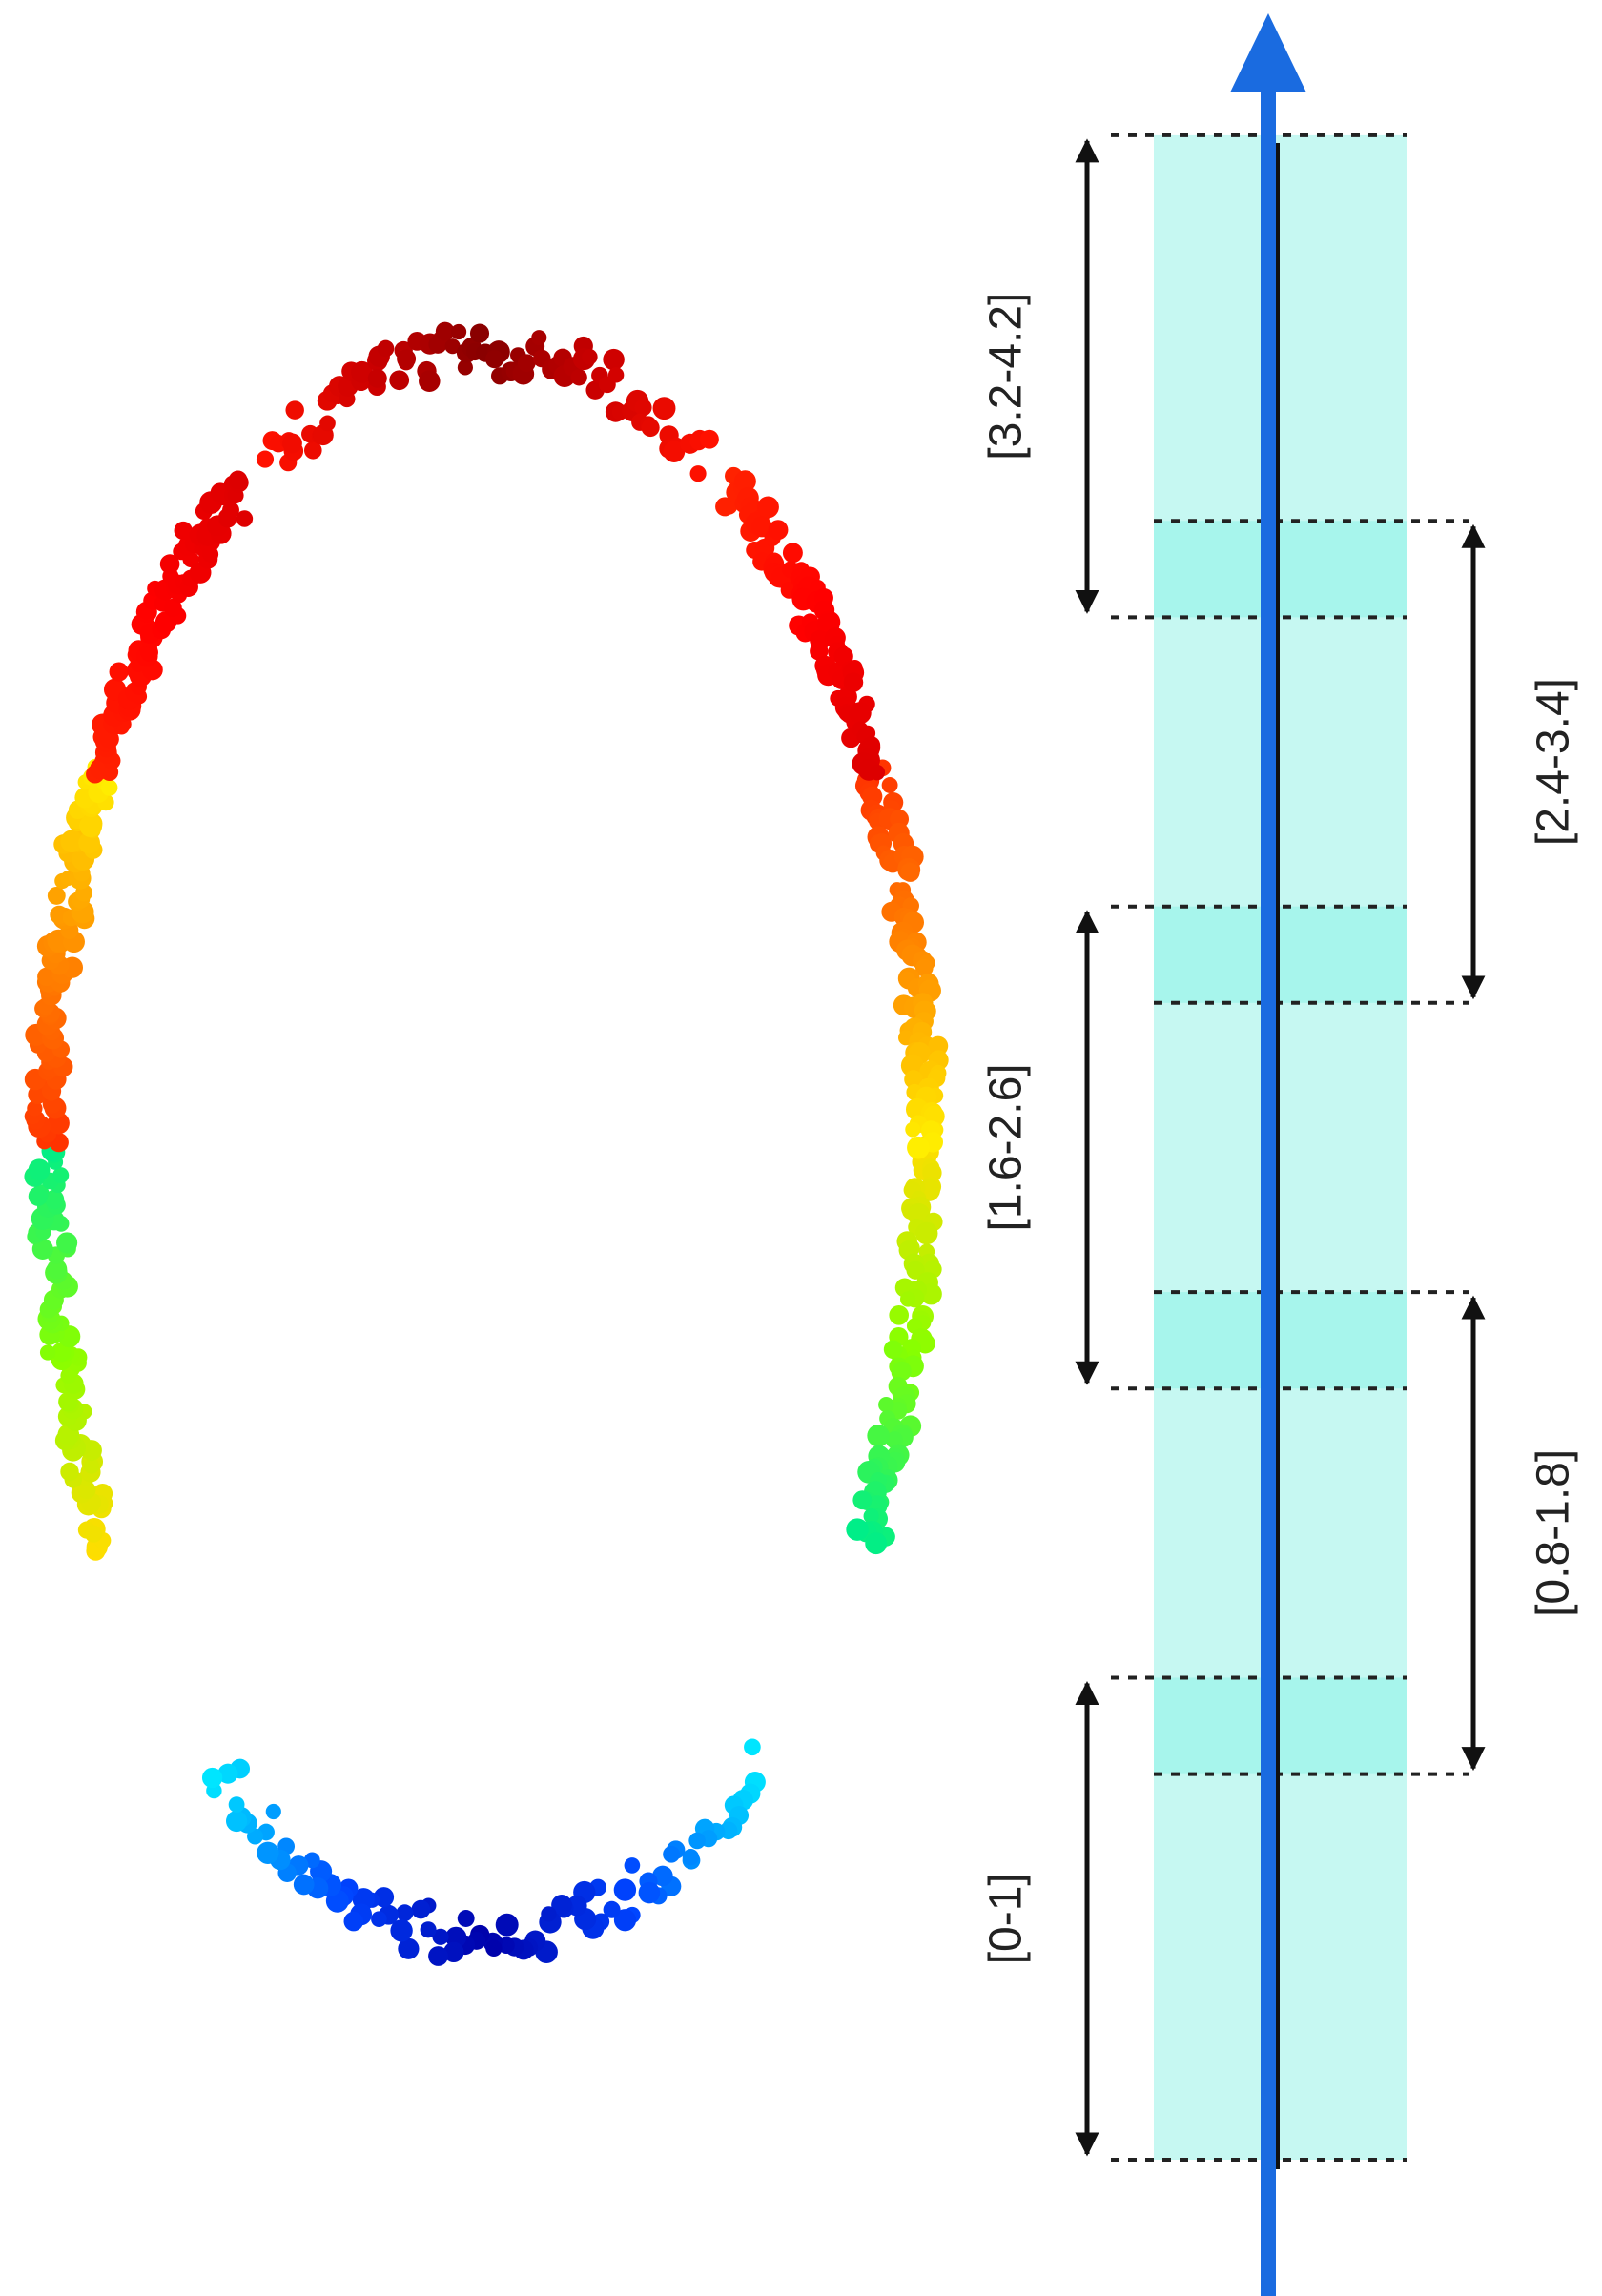 The width and height of the screenshot is (1602, 2296). Describe the element at coordinates (1006, 1147) in the screenshot. I see `interval-label-2: [1.6-2.6]` at that location.